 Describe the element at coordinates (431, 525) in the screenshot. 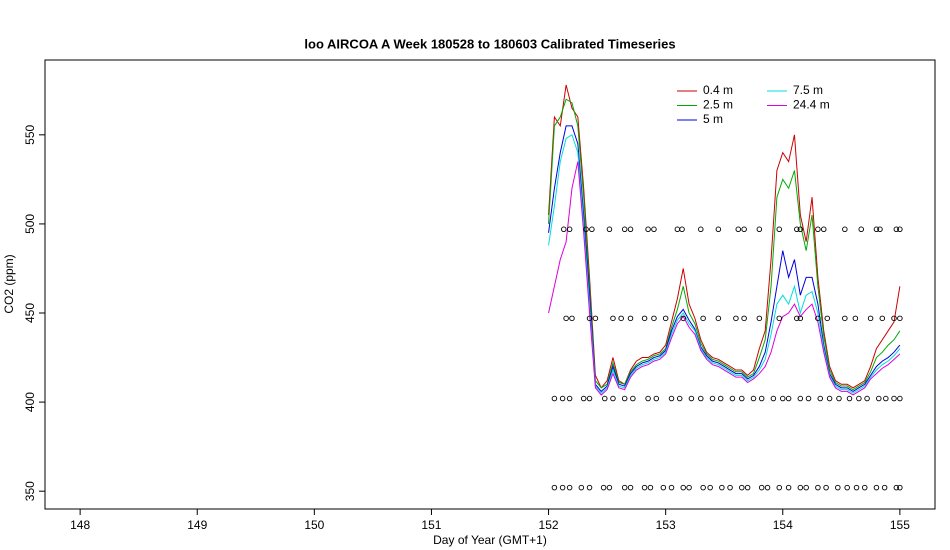

I see `x-tick-label: 151` at that location.